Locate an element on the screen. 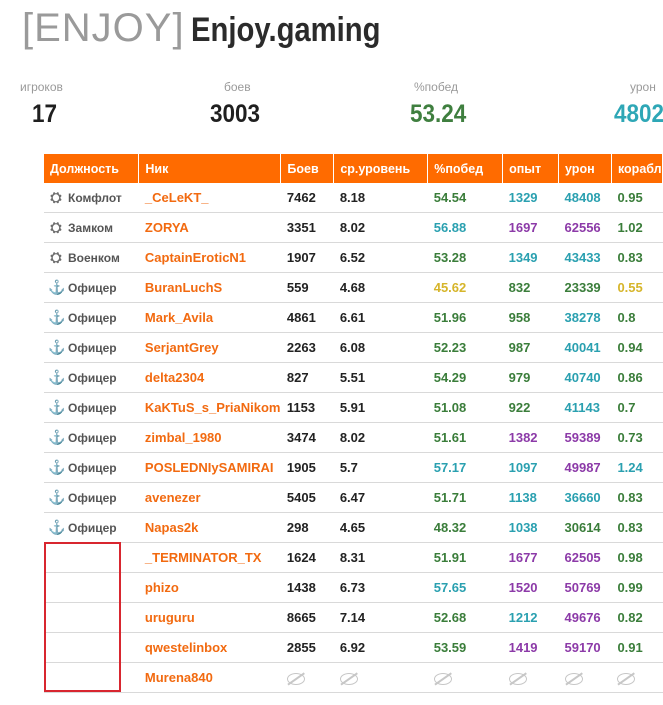 The image size is (663, 705). ships-cell: 0.8 is located at coordinates (637, 317).